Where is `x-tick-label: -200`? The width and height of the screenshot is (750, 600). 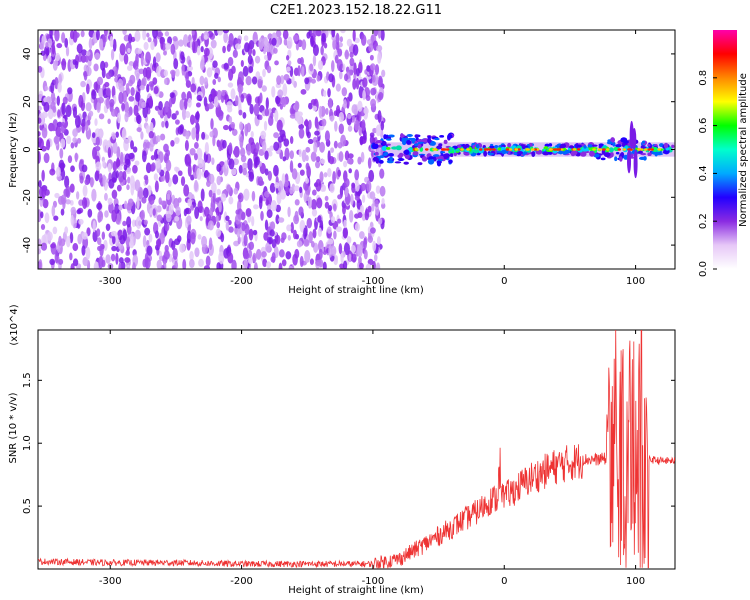
x-tick-label: -200 is located at coordinates (241, 281).